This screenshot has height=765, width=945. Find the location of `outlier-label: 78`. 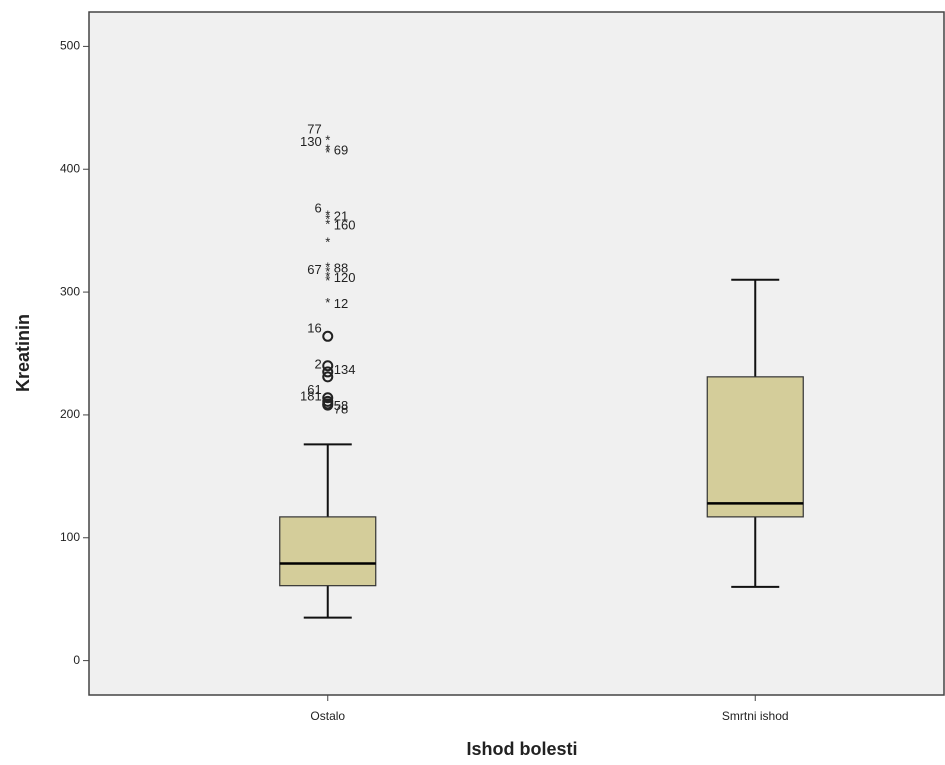

outlier-label: 78 is located at coordinates (341, 409).